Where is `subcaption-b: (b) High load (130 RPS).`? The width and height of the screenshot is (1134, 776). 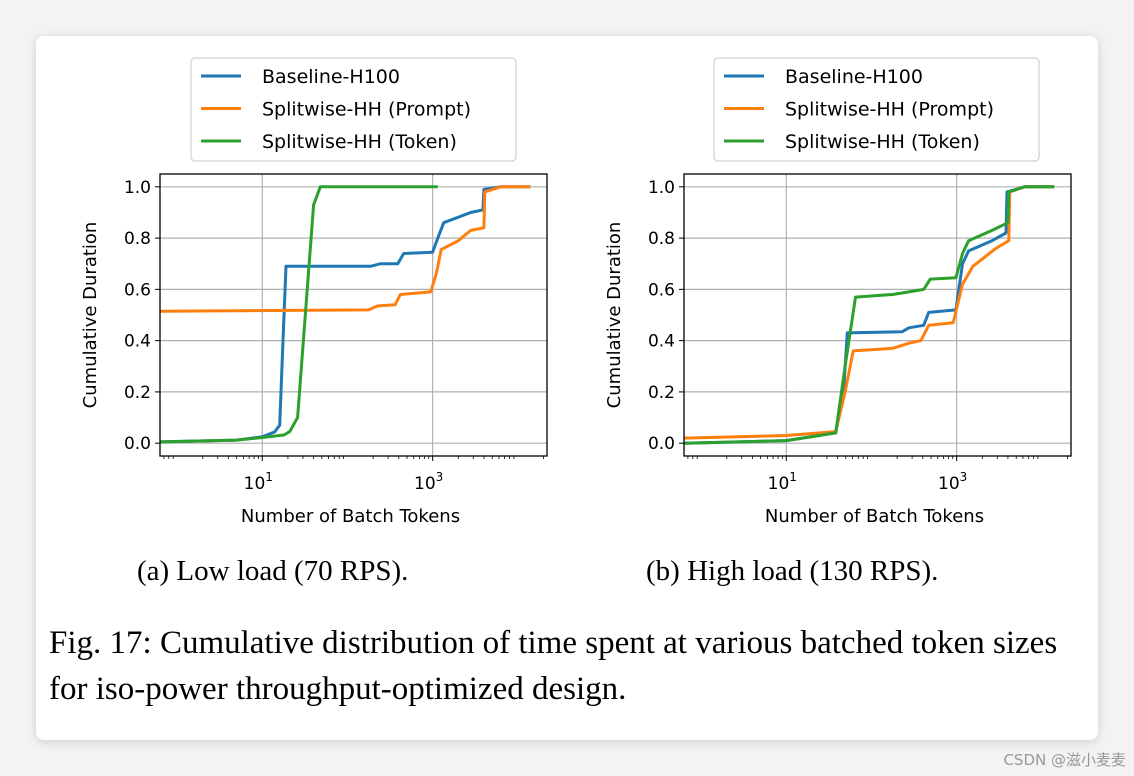
subcaption-b: (b) High load (130 RPS). is located at coordinates (792, 571).